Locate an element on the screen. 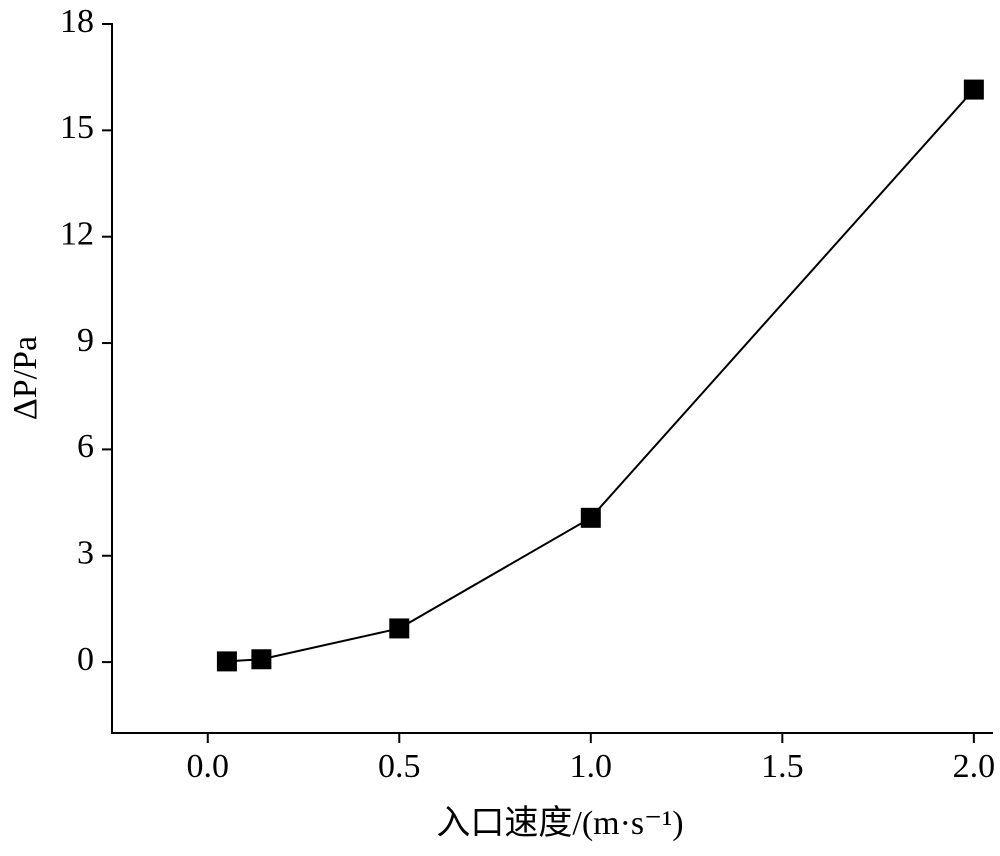 This screenshot has width=1000, height=856. y-tick-label: 18 is located at coordinates (77, 21).